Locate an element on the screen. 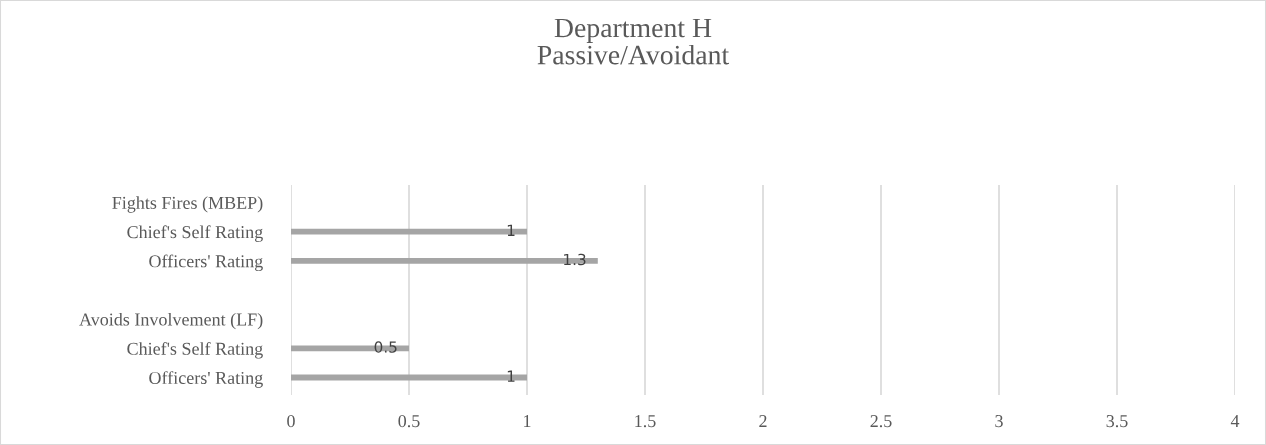 The height and width of the screenshot is (445, 1266). x-tick-label: 1 is located at coordinates (527, 421).